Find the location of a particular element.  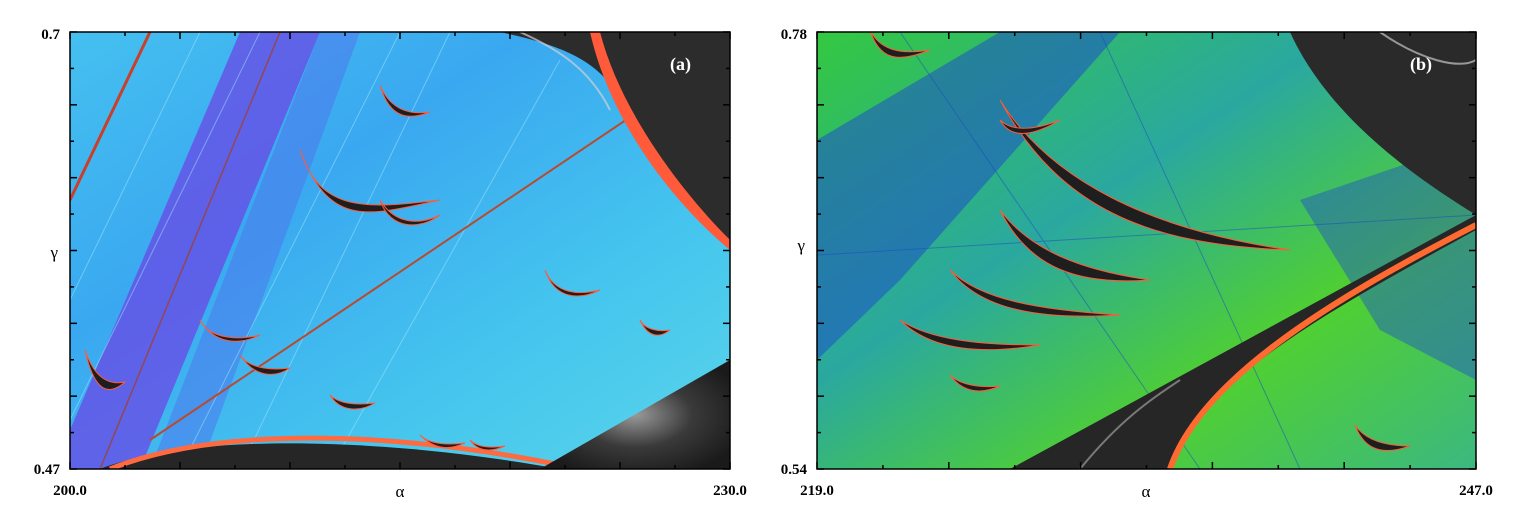

panel-a-violet-band is located at coordinates (195, 250).